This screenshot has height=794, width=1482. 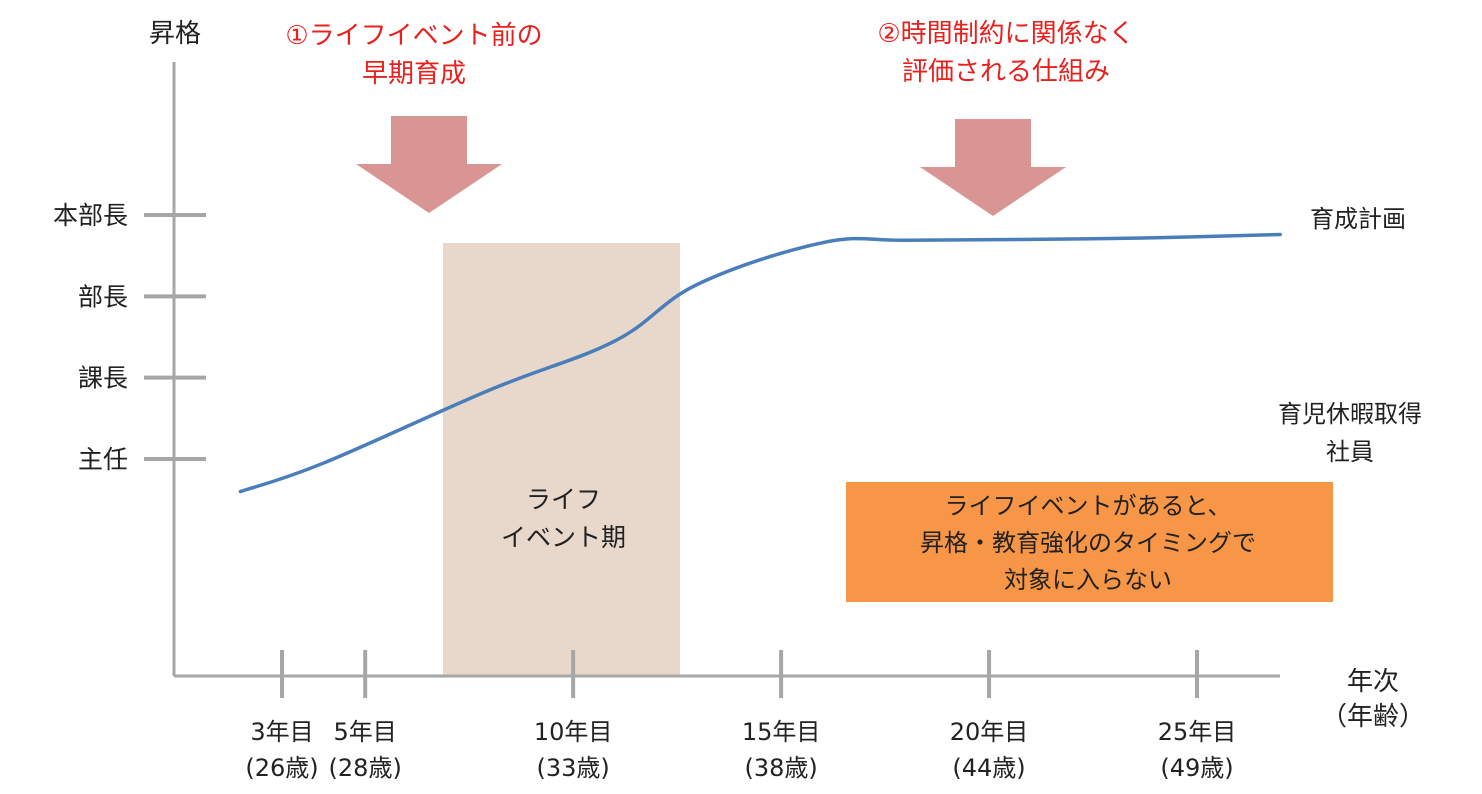 What do you see at coordinates (365, 732) in the screenshot?
I see `x-tick-label-1: 5年目` at bounding box center [365, 732].